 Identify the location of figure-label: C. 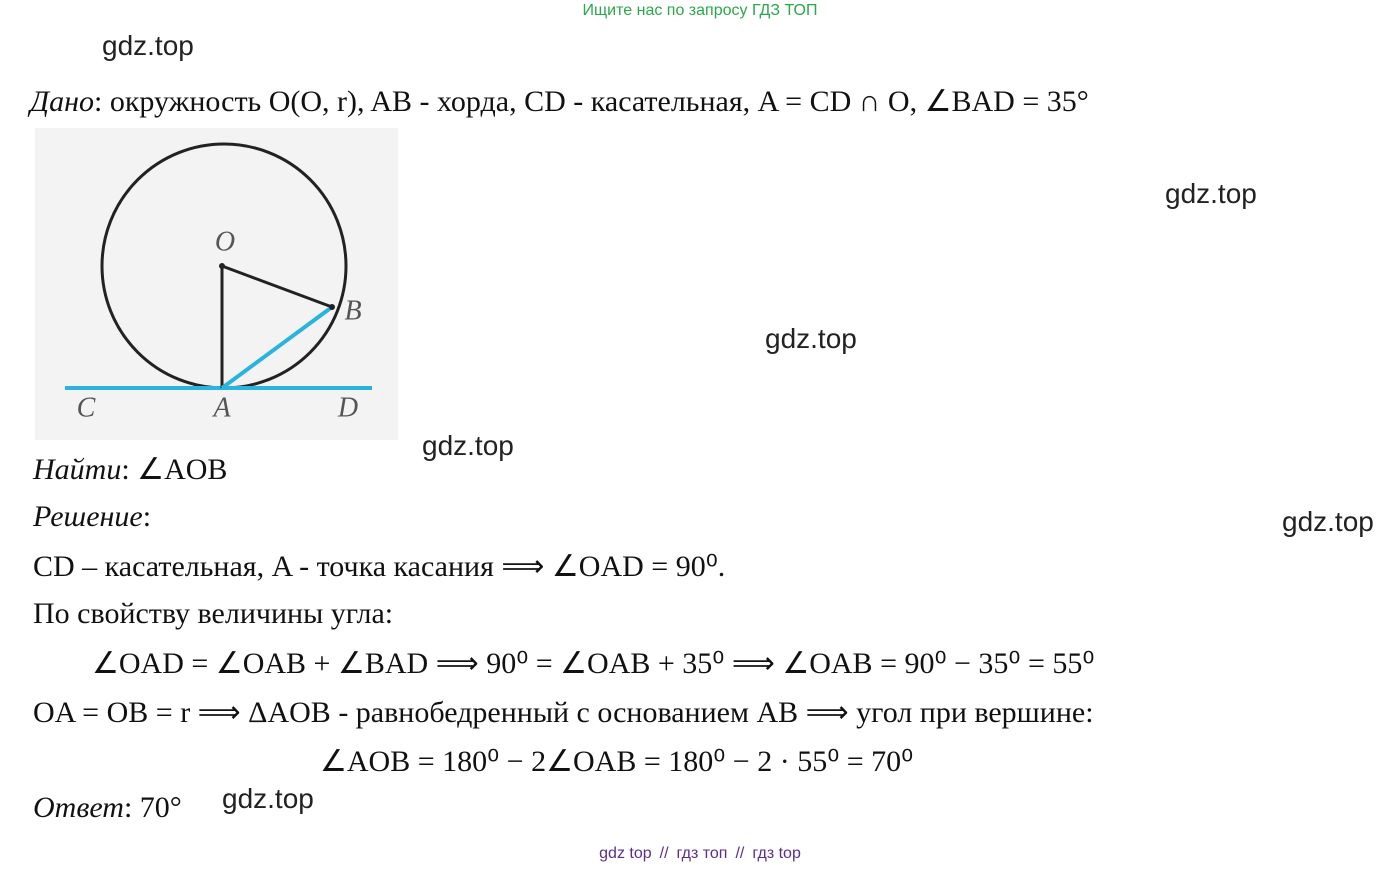
(86, 407).